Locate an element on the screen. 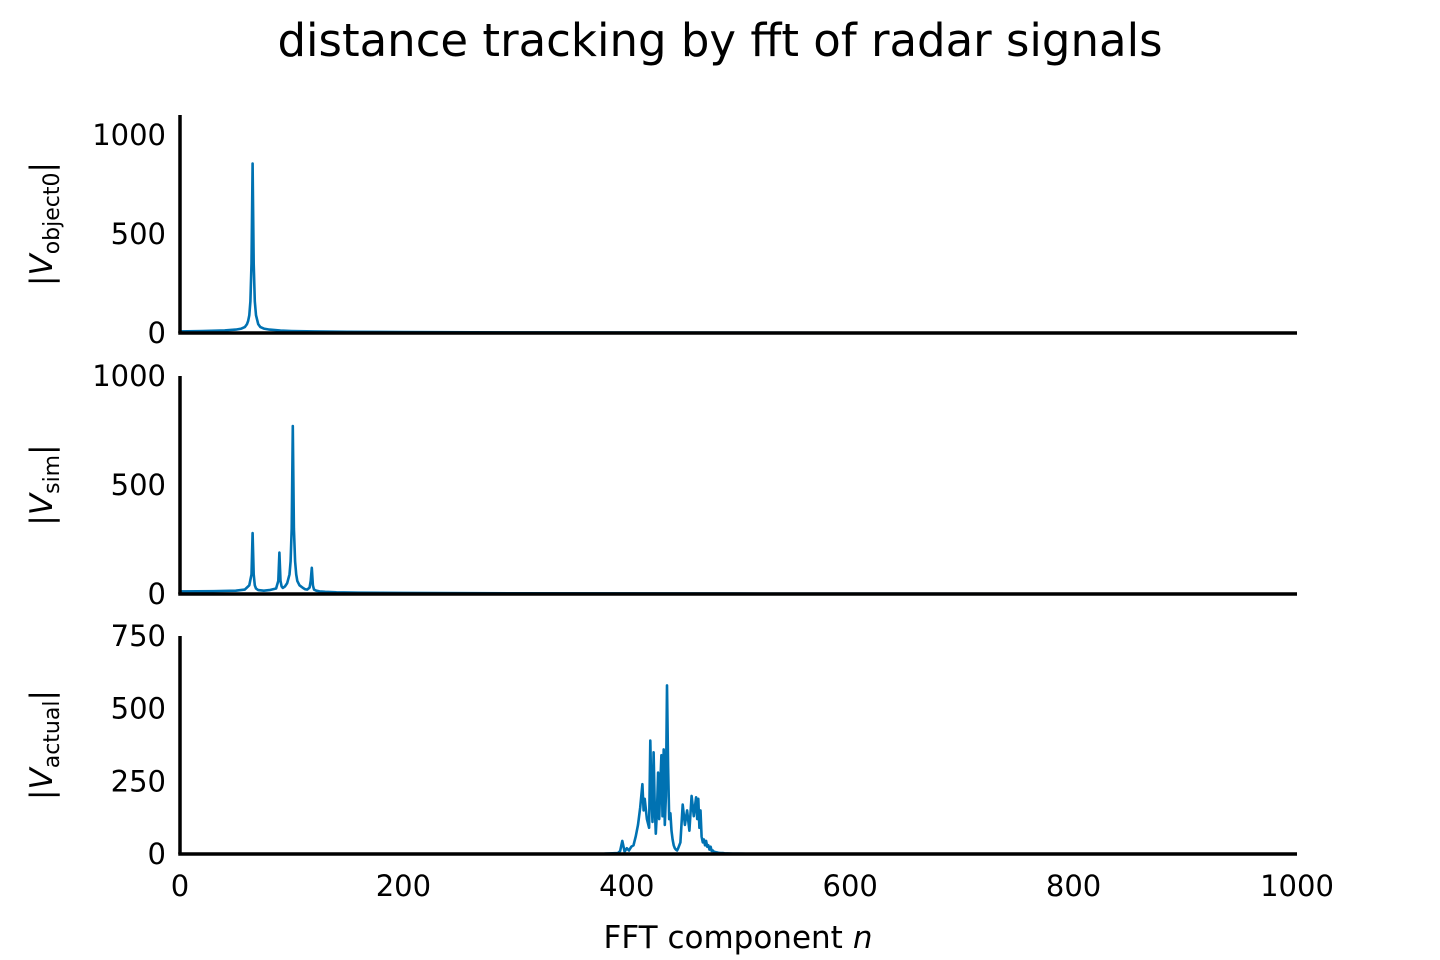 This screenshot has width=1440, height=960. x-axis-label-variable: n is located at coordinates (863, 938).